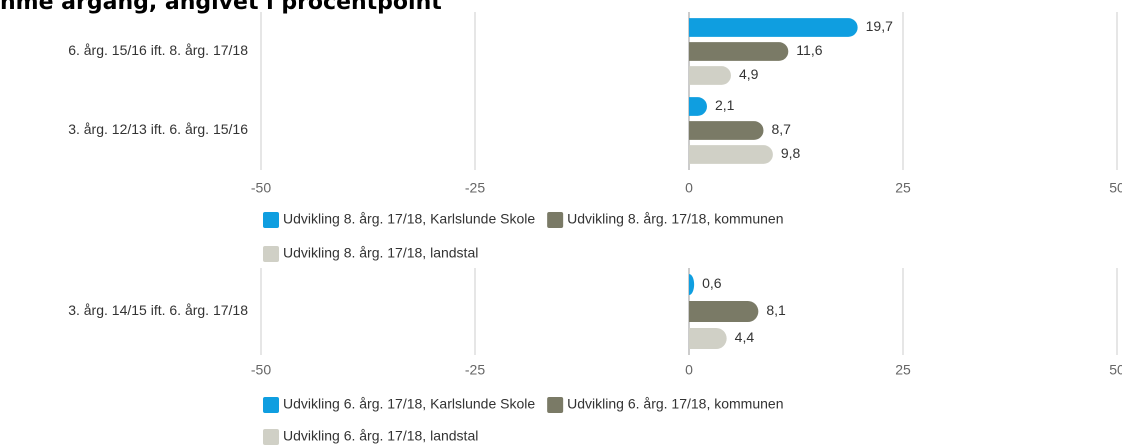 The height and width of the screenshot is (445, 1122). Describe the element at coordinates (879, 26) in the screenshot. I see `data-label: 19,7` at that location.